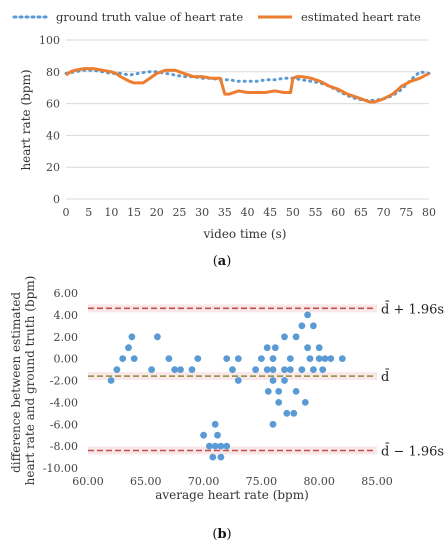 This screenshot has width=445, height=554. Describe the element at coordinates (245, 234) in the screenshot. I see `x-axis-label-a: video time (s)` at that location.